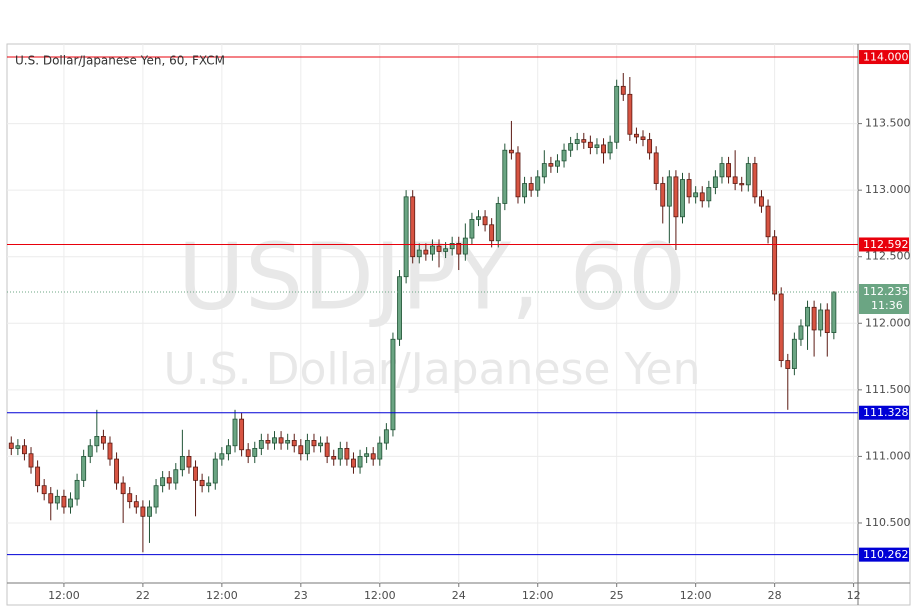 The height and width of the screenshot is (609, 915). I want to click on level-label: 112.592, so click(886, 244).